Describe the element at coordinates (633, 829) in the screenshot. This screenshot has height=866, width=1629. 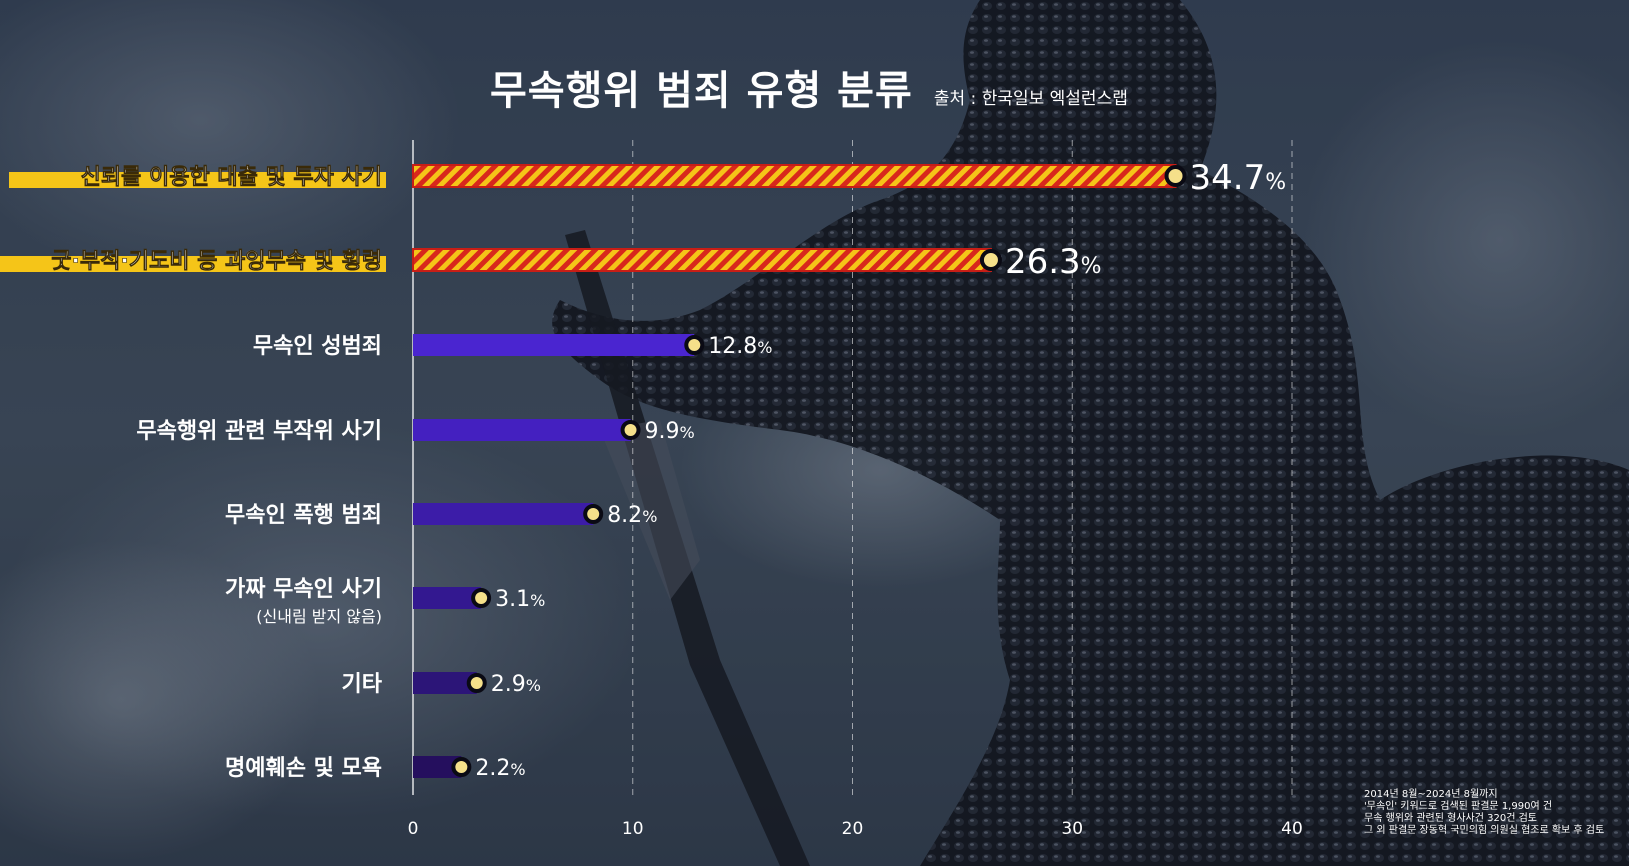
I see `x-tick-label: 10` at that location.